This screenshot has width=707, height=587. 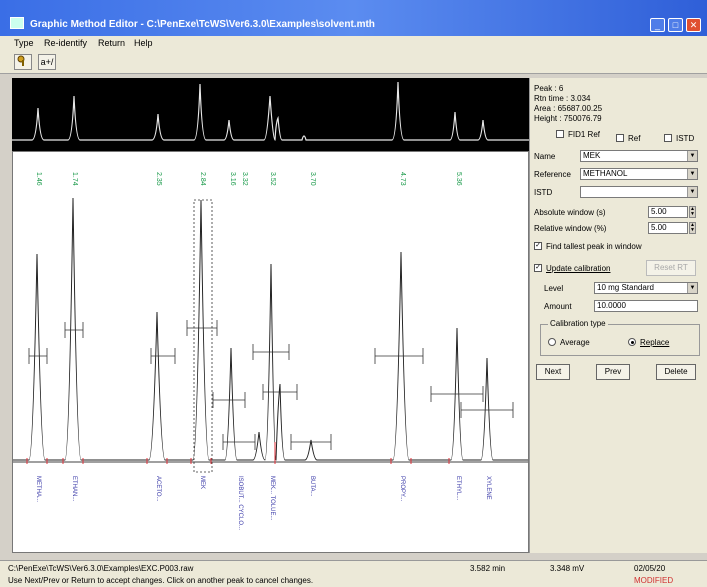 What do you see at coordinates (594, 246) in the screenshot?
I see `find-tallest-label: Find tallest peak in window` at bounding box center [594, 246].